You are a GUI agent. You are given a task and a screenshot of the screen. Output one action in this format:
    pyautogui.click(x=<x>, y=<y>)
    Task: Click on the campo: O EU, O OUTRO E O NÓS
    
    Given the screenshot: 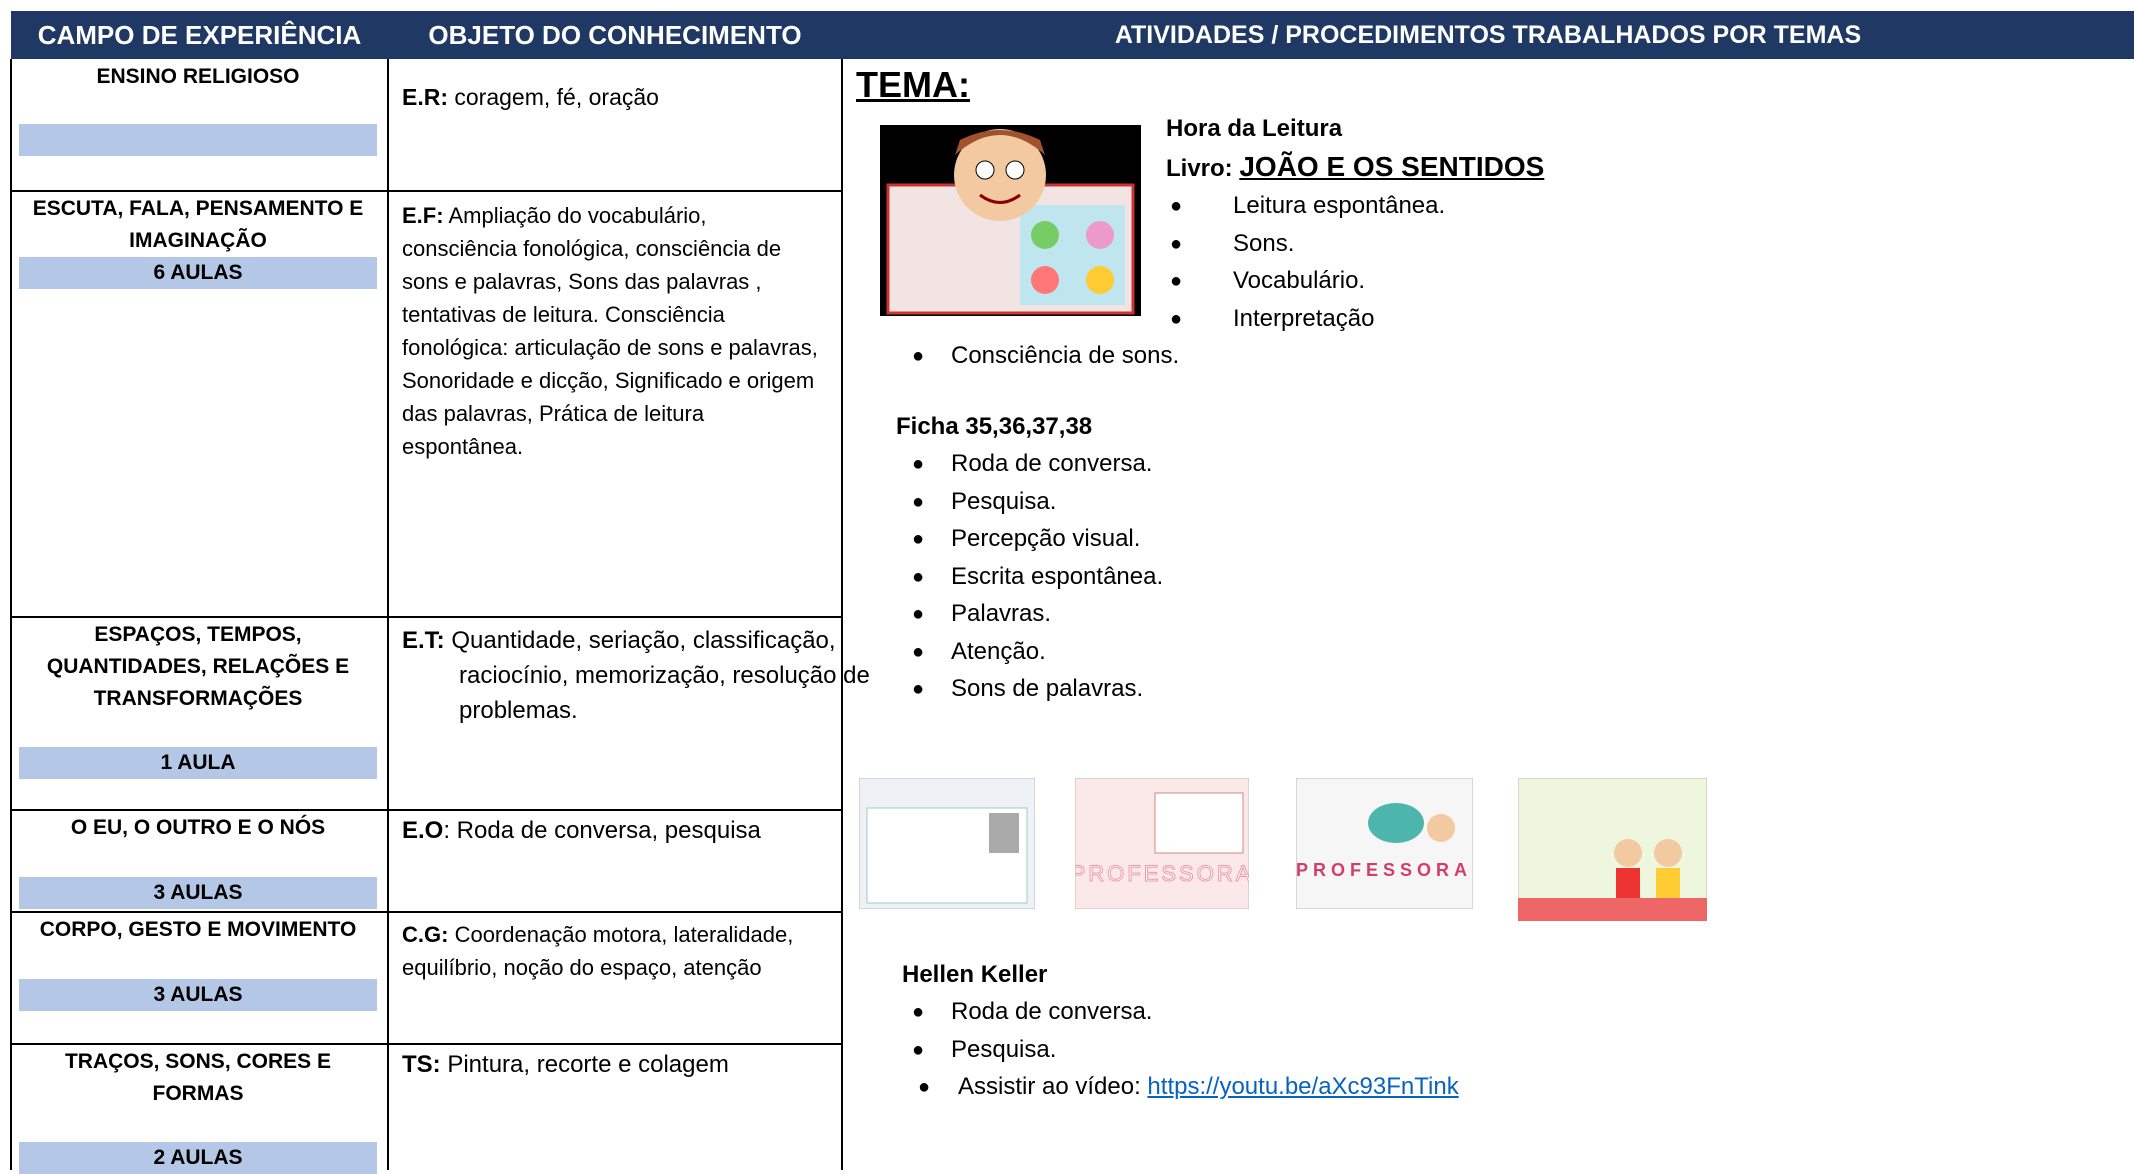 What is the action you would take?
    pyautogui.click(x=198, y=827)
    